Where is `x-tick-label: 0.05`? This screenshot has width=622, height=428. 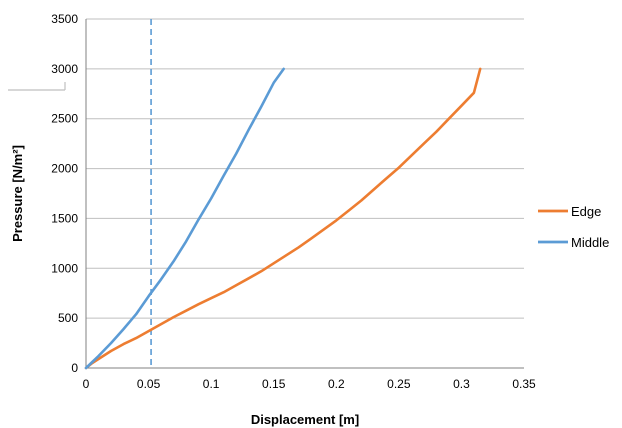 x-tick-label: 0.05 is located at coordinates (149, 384).